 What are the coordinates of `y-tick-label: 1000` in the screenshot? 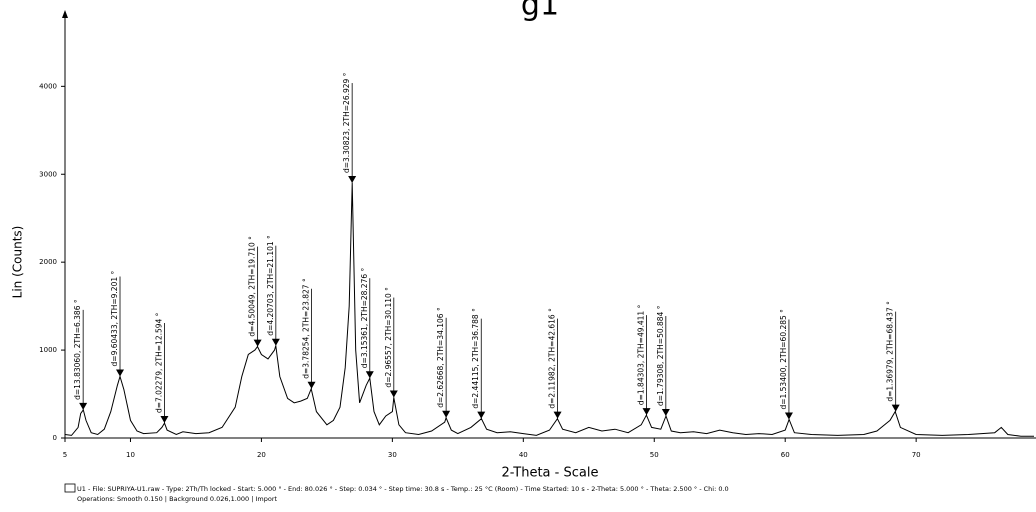 It's located at (48, 350).